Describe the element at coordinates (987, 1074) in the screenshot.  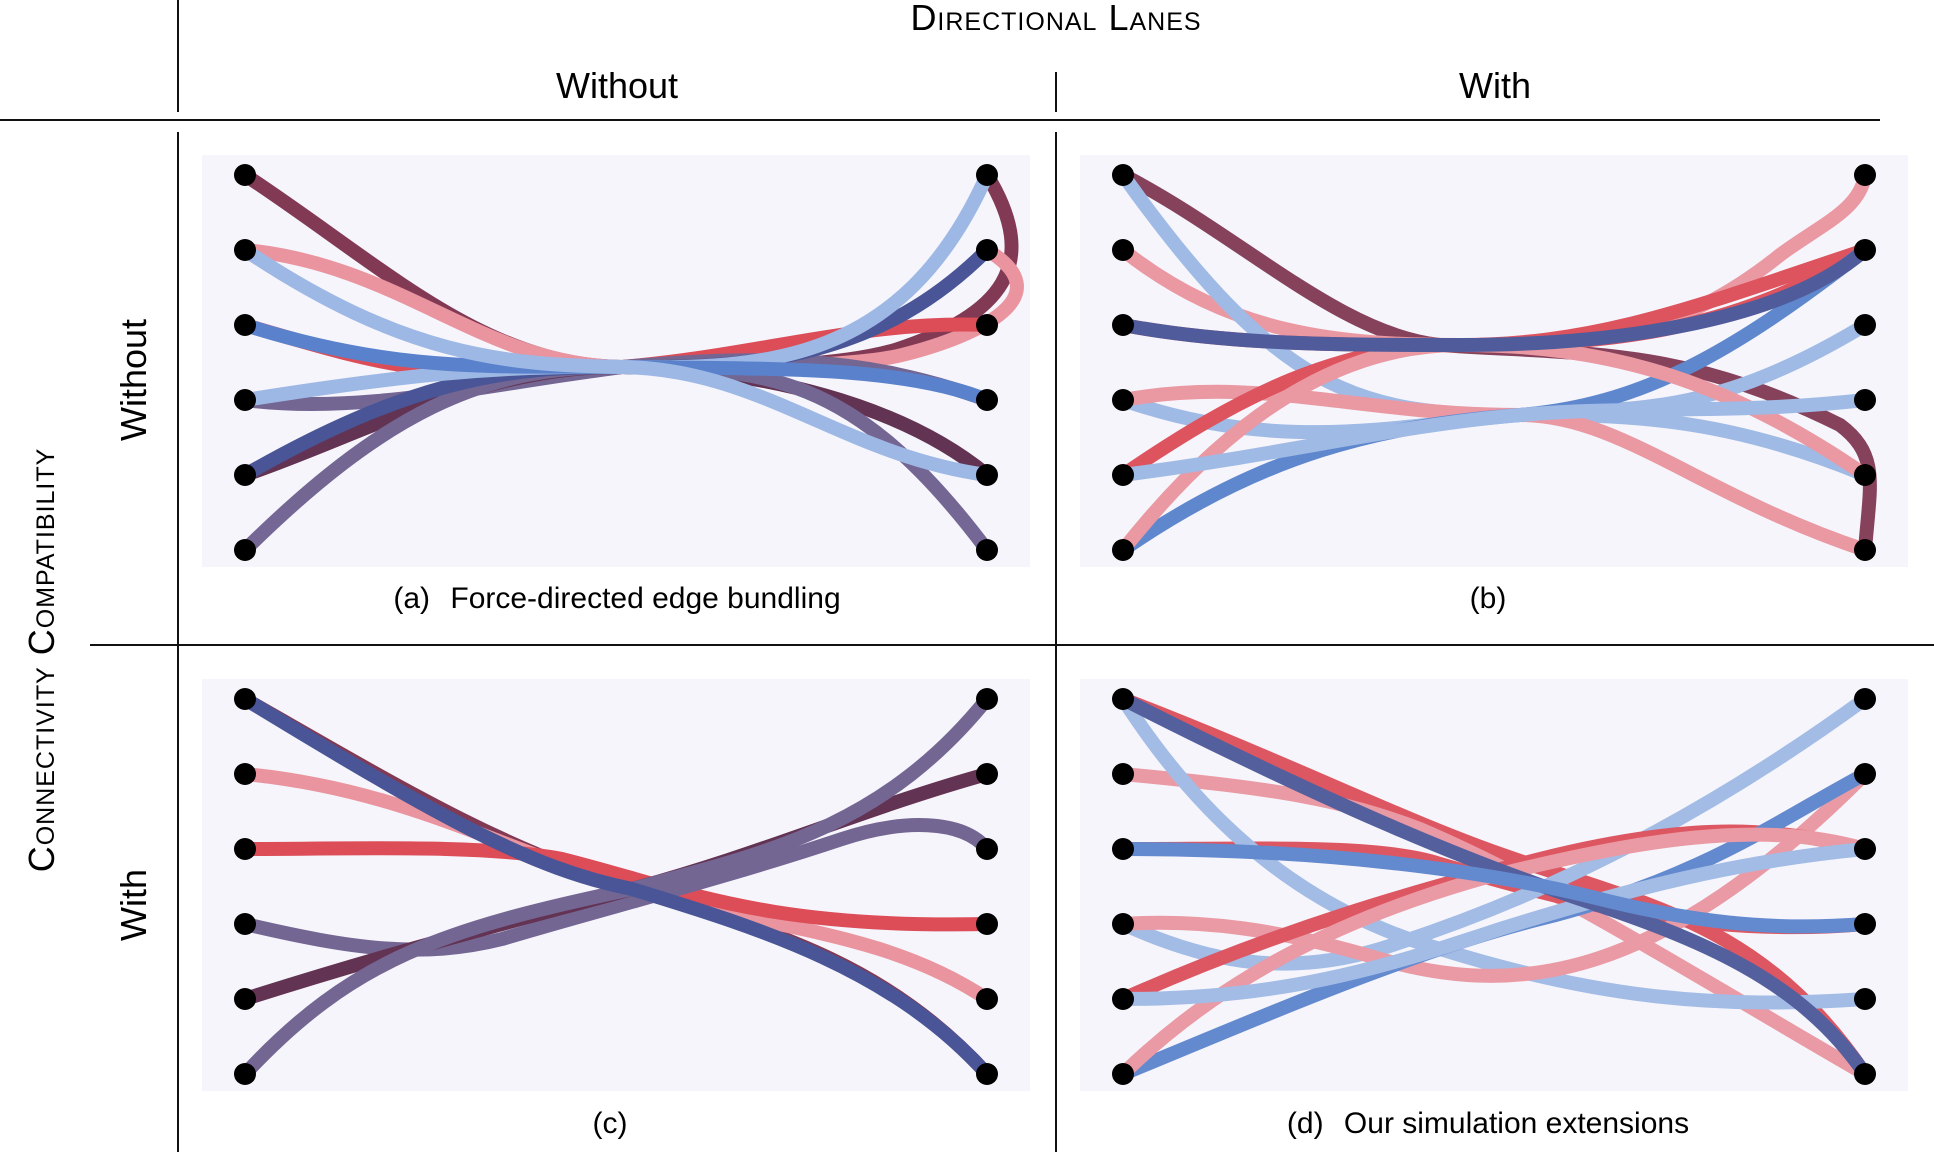
I see `node-c-r6` at that location.